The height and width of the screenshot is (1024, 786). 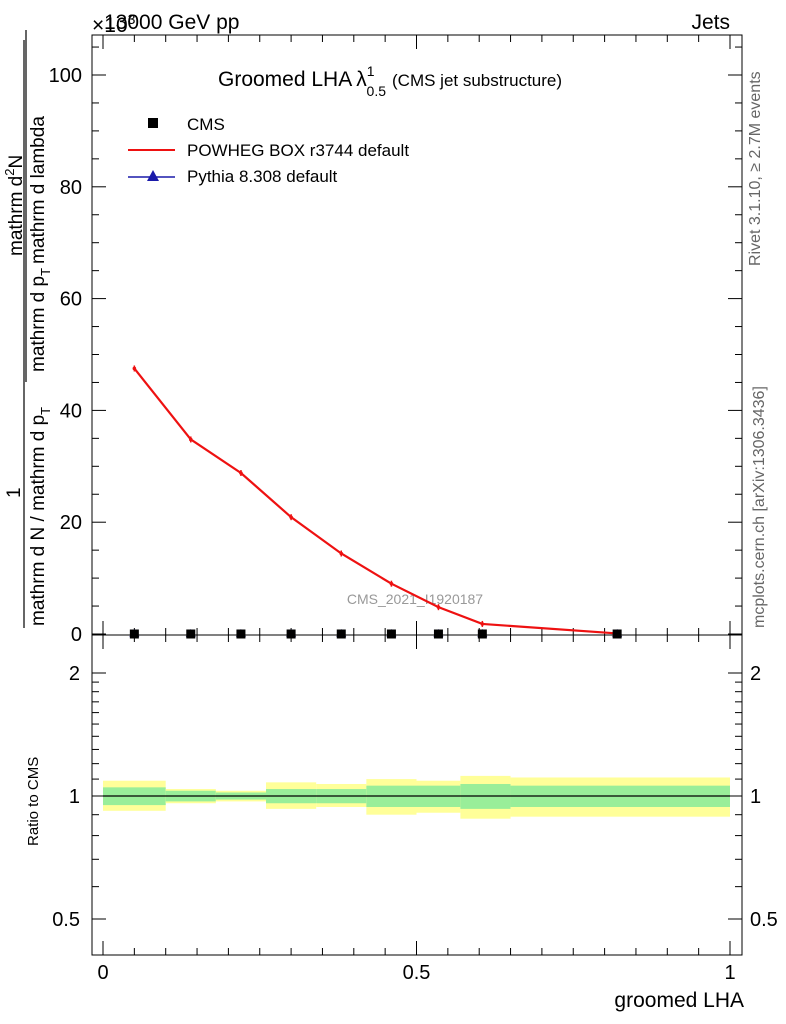 What do you see at coordinates (14, 492) in the screenshot?
I see `y-label-one: 1` at bounding box center [14, 492].